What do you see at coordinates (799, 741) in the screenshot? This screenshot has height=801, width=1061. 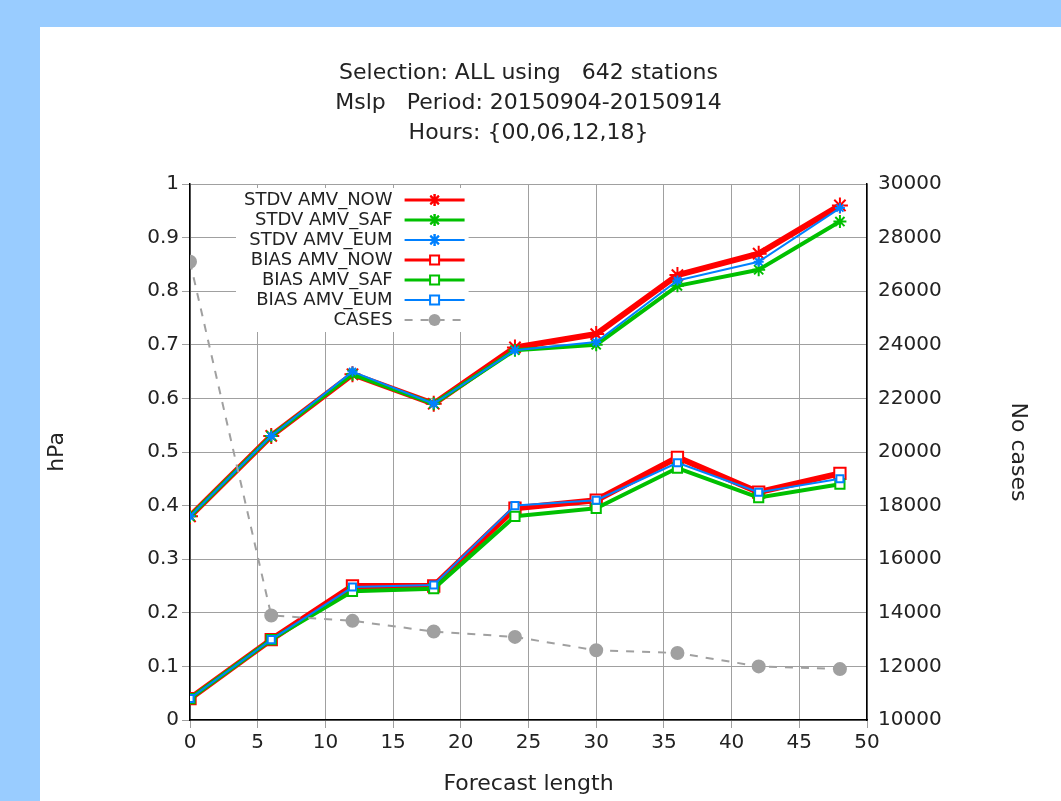 I see `x-tick-label: 45` at bounding box center [799, 741].